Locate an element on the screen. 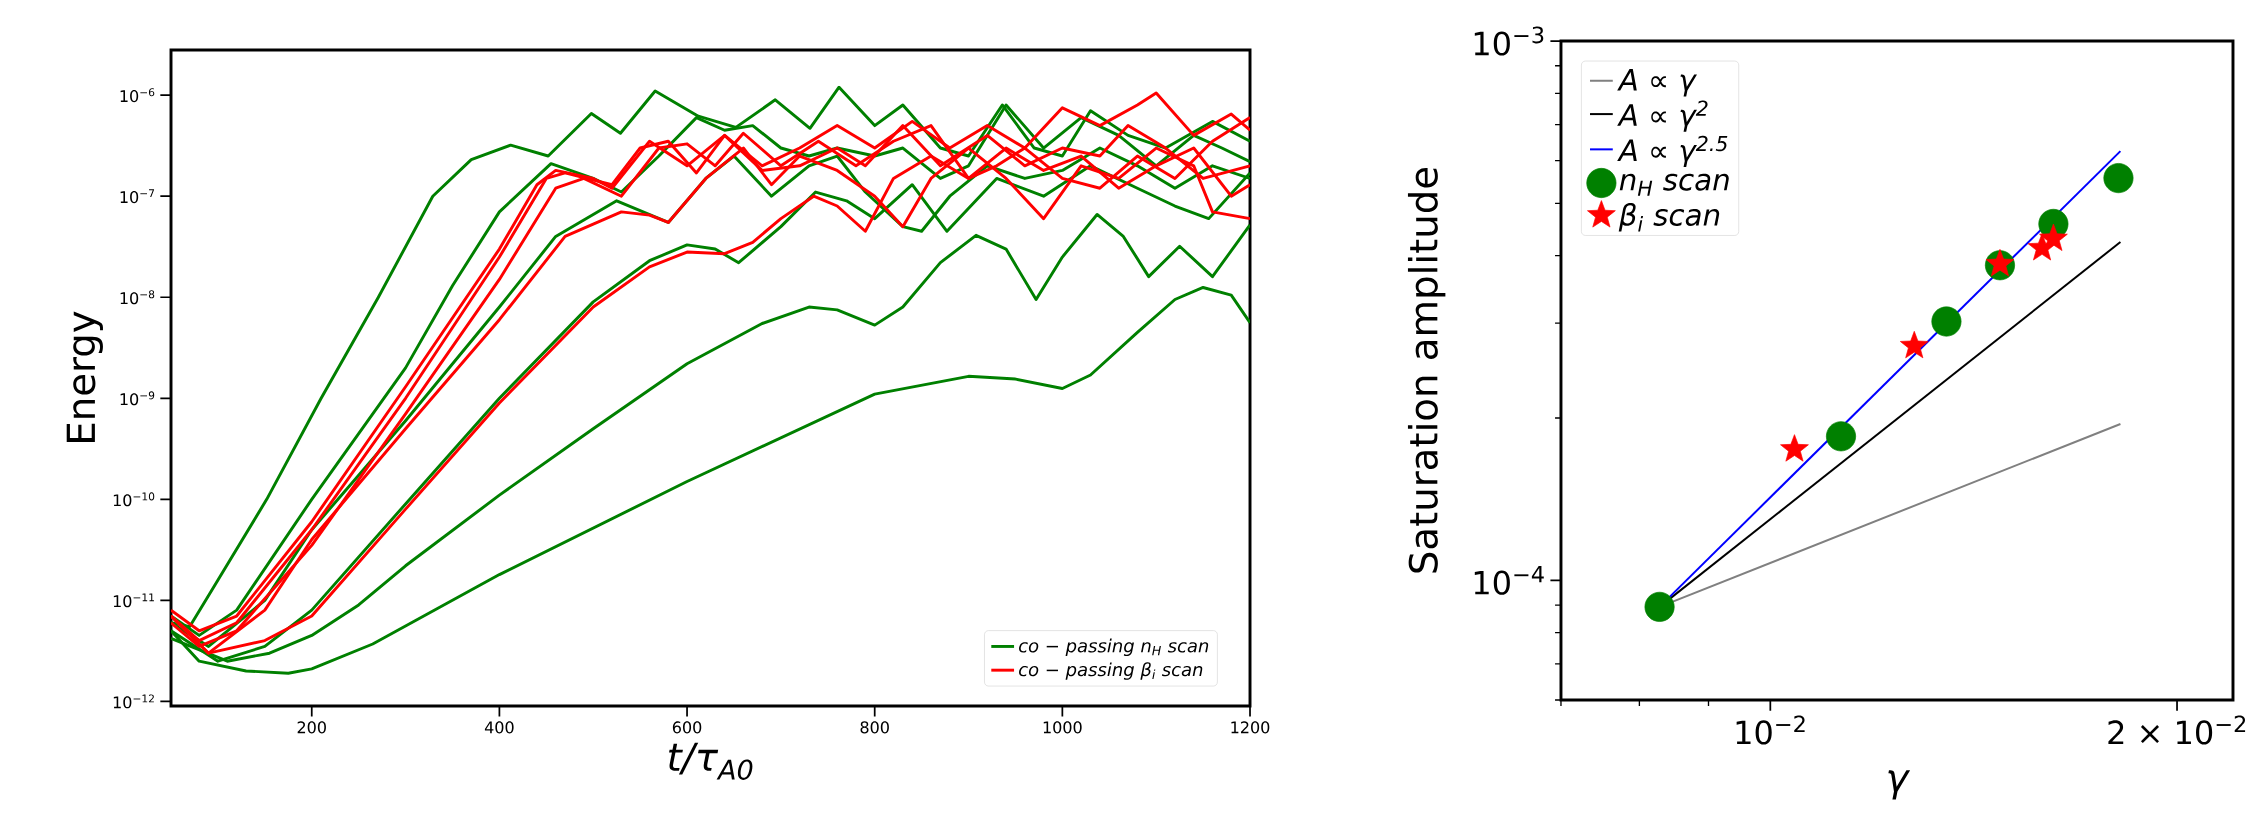 The width and height of the screenshot is (2260, 819). y-tick-label: 10$^{−4}$ is located at coordinates (1509, 580).